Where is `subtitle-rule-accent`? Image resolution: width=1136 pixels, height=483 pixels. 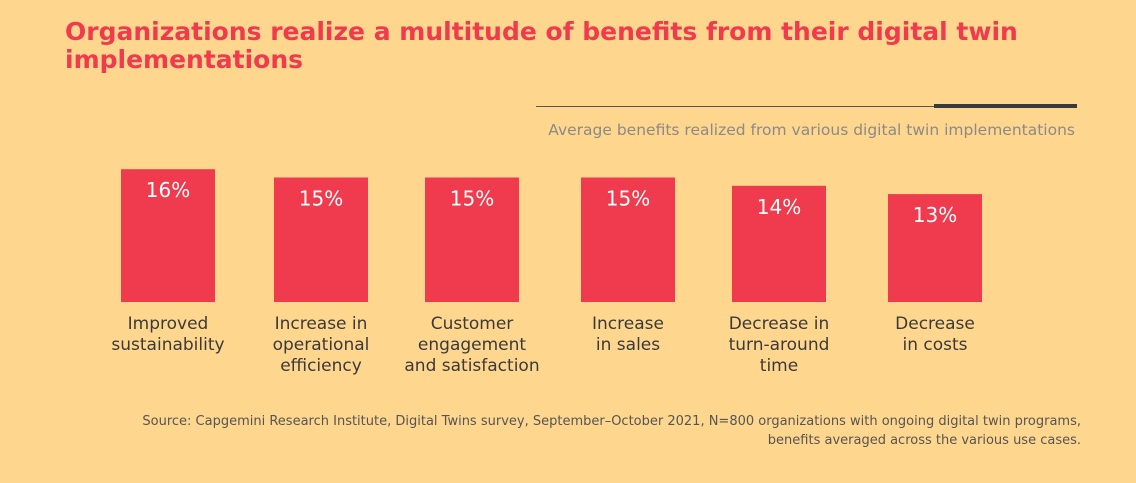 subtitle-rule-accent is located at coordinates (1005, 106).